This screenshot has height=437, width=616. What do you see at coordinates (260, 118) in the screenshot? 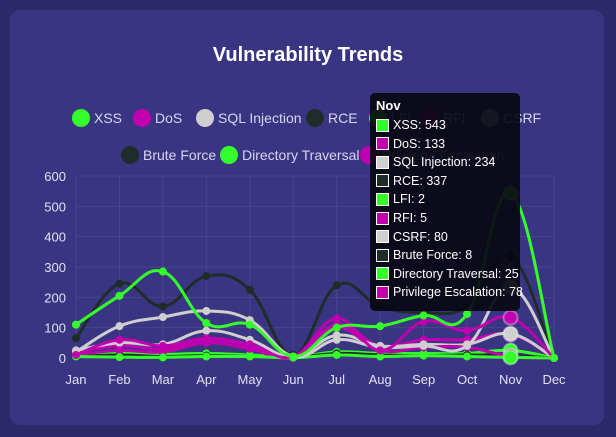
I see `legend-label: SQL Injection` at bounding box center [260, 118].